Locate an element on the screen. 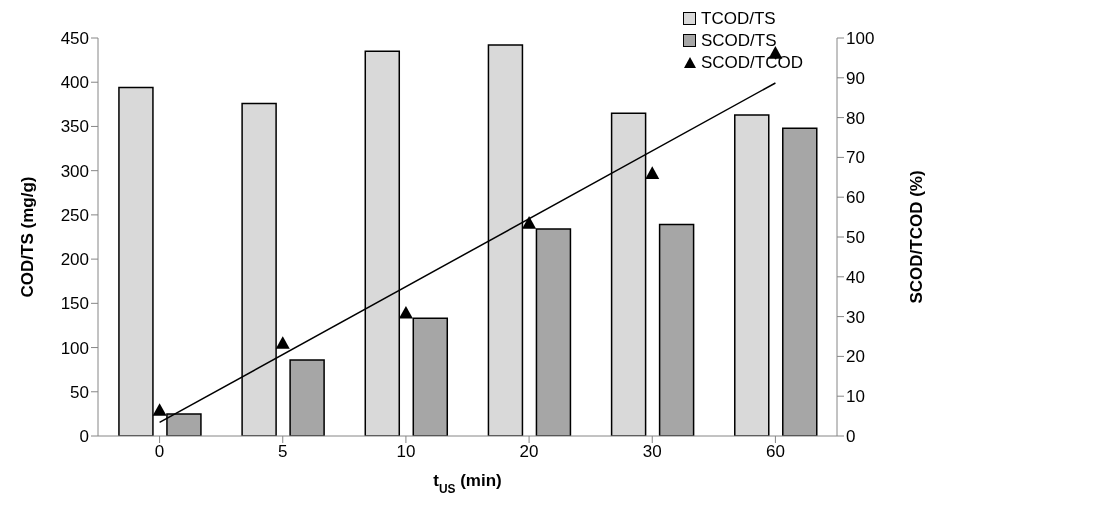 This screenshot has width=1110, height=514. y-tick-label: 250 is located at coordinates (74, 215).